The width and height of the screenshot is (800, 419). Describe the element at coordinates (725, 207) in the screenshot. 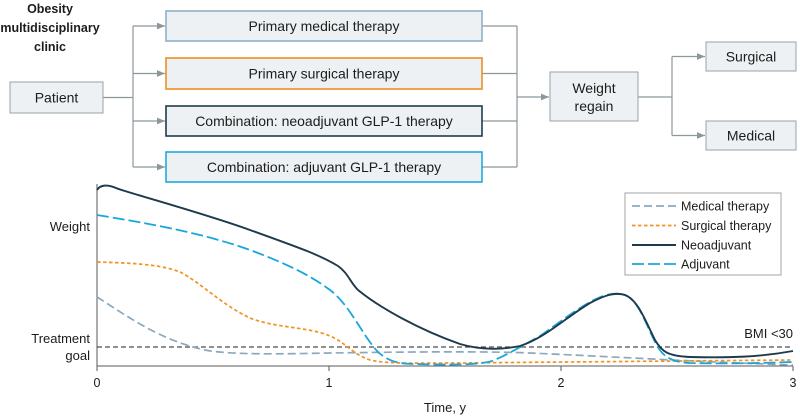

I see `legend-label-medical-therapy: Medical therapy` at that location.